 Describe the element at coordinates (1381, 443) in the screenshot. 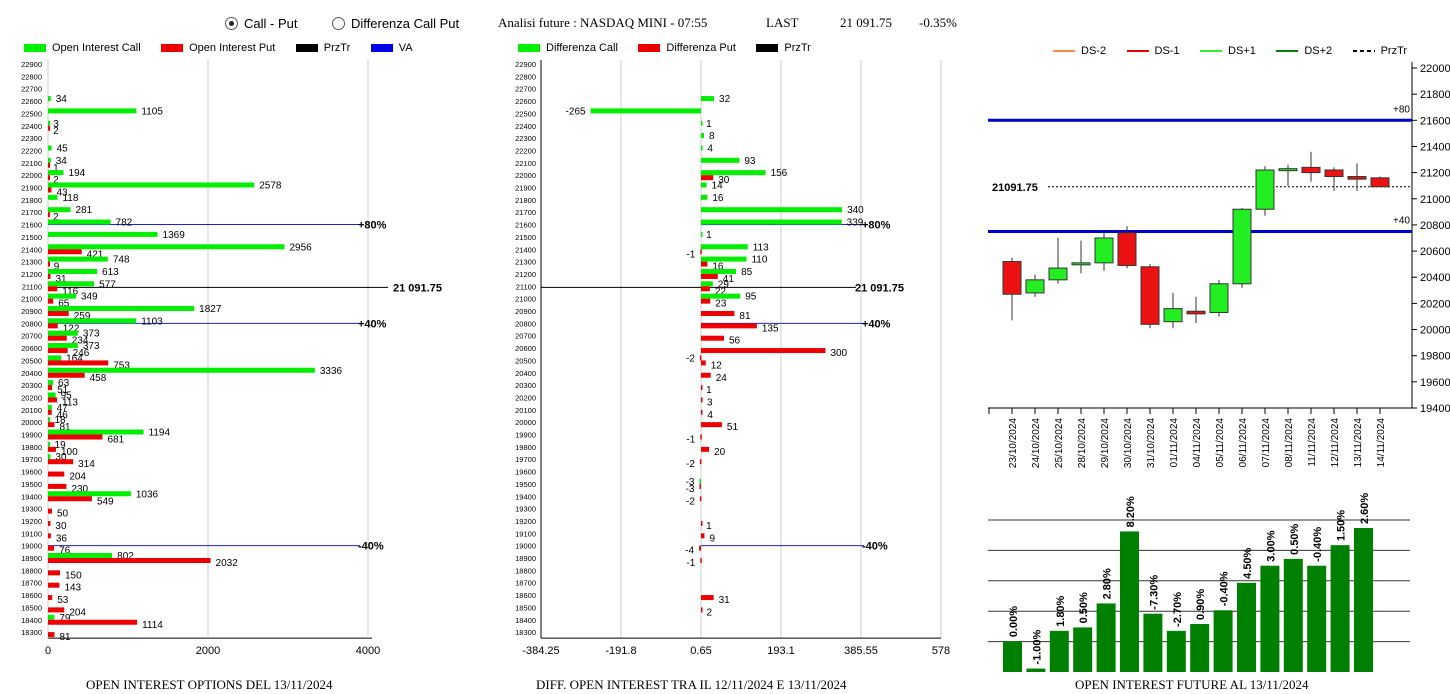

I see `candle-date-label: 14/11/2024` at that location.